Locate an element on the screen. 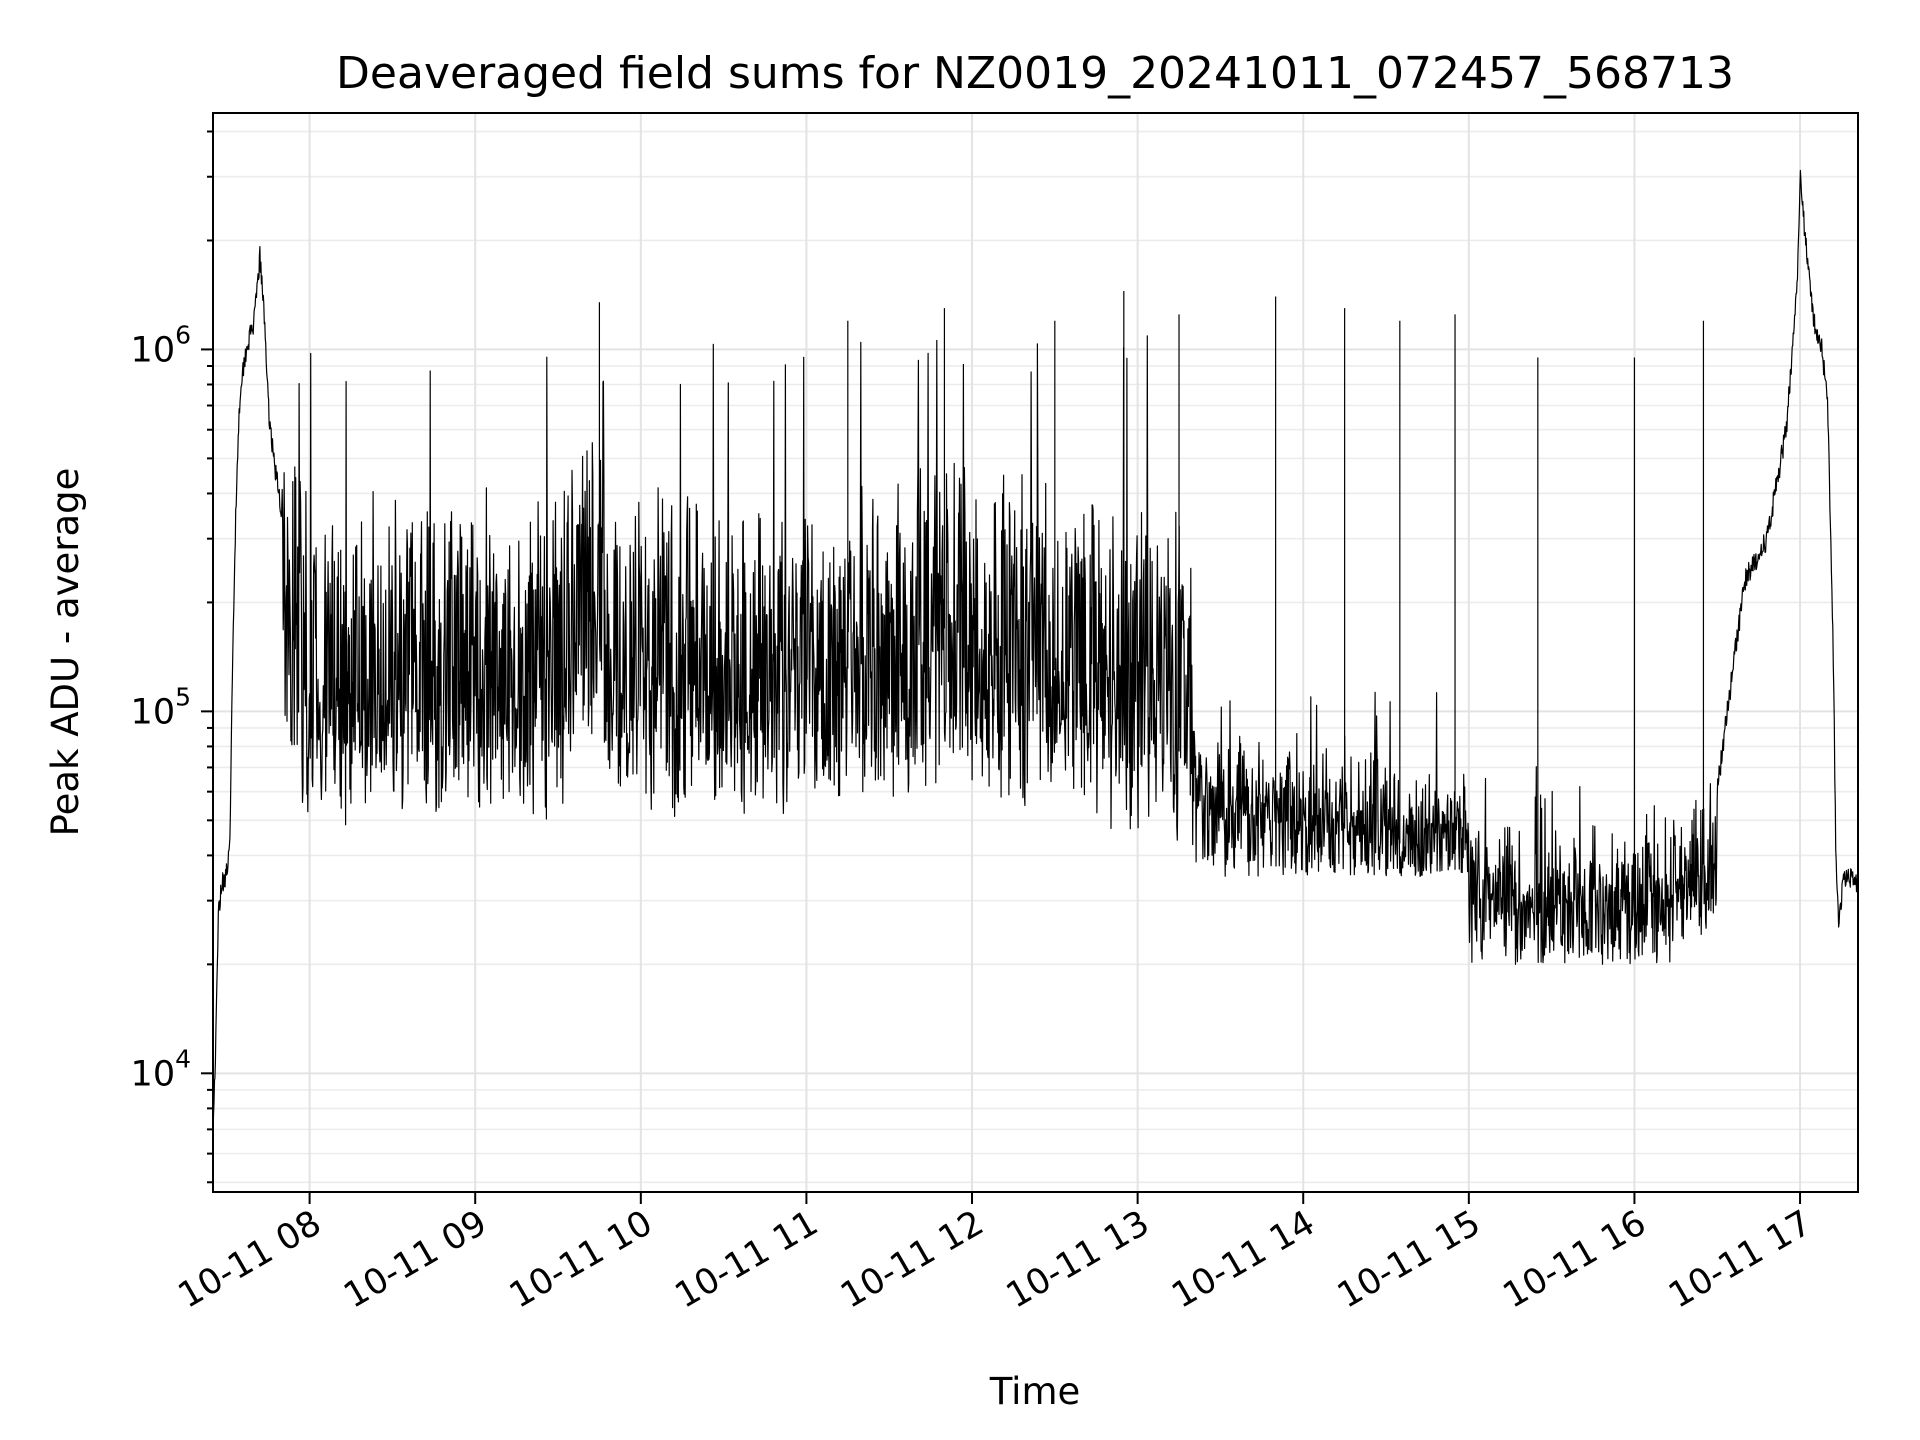 The height and width of the screenshot is (1440, 1920). y-tick-label: 10⁵ is located at coordinates (161, 707).